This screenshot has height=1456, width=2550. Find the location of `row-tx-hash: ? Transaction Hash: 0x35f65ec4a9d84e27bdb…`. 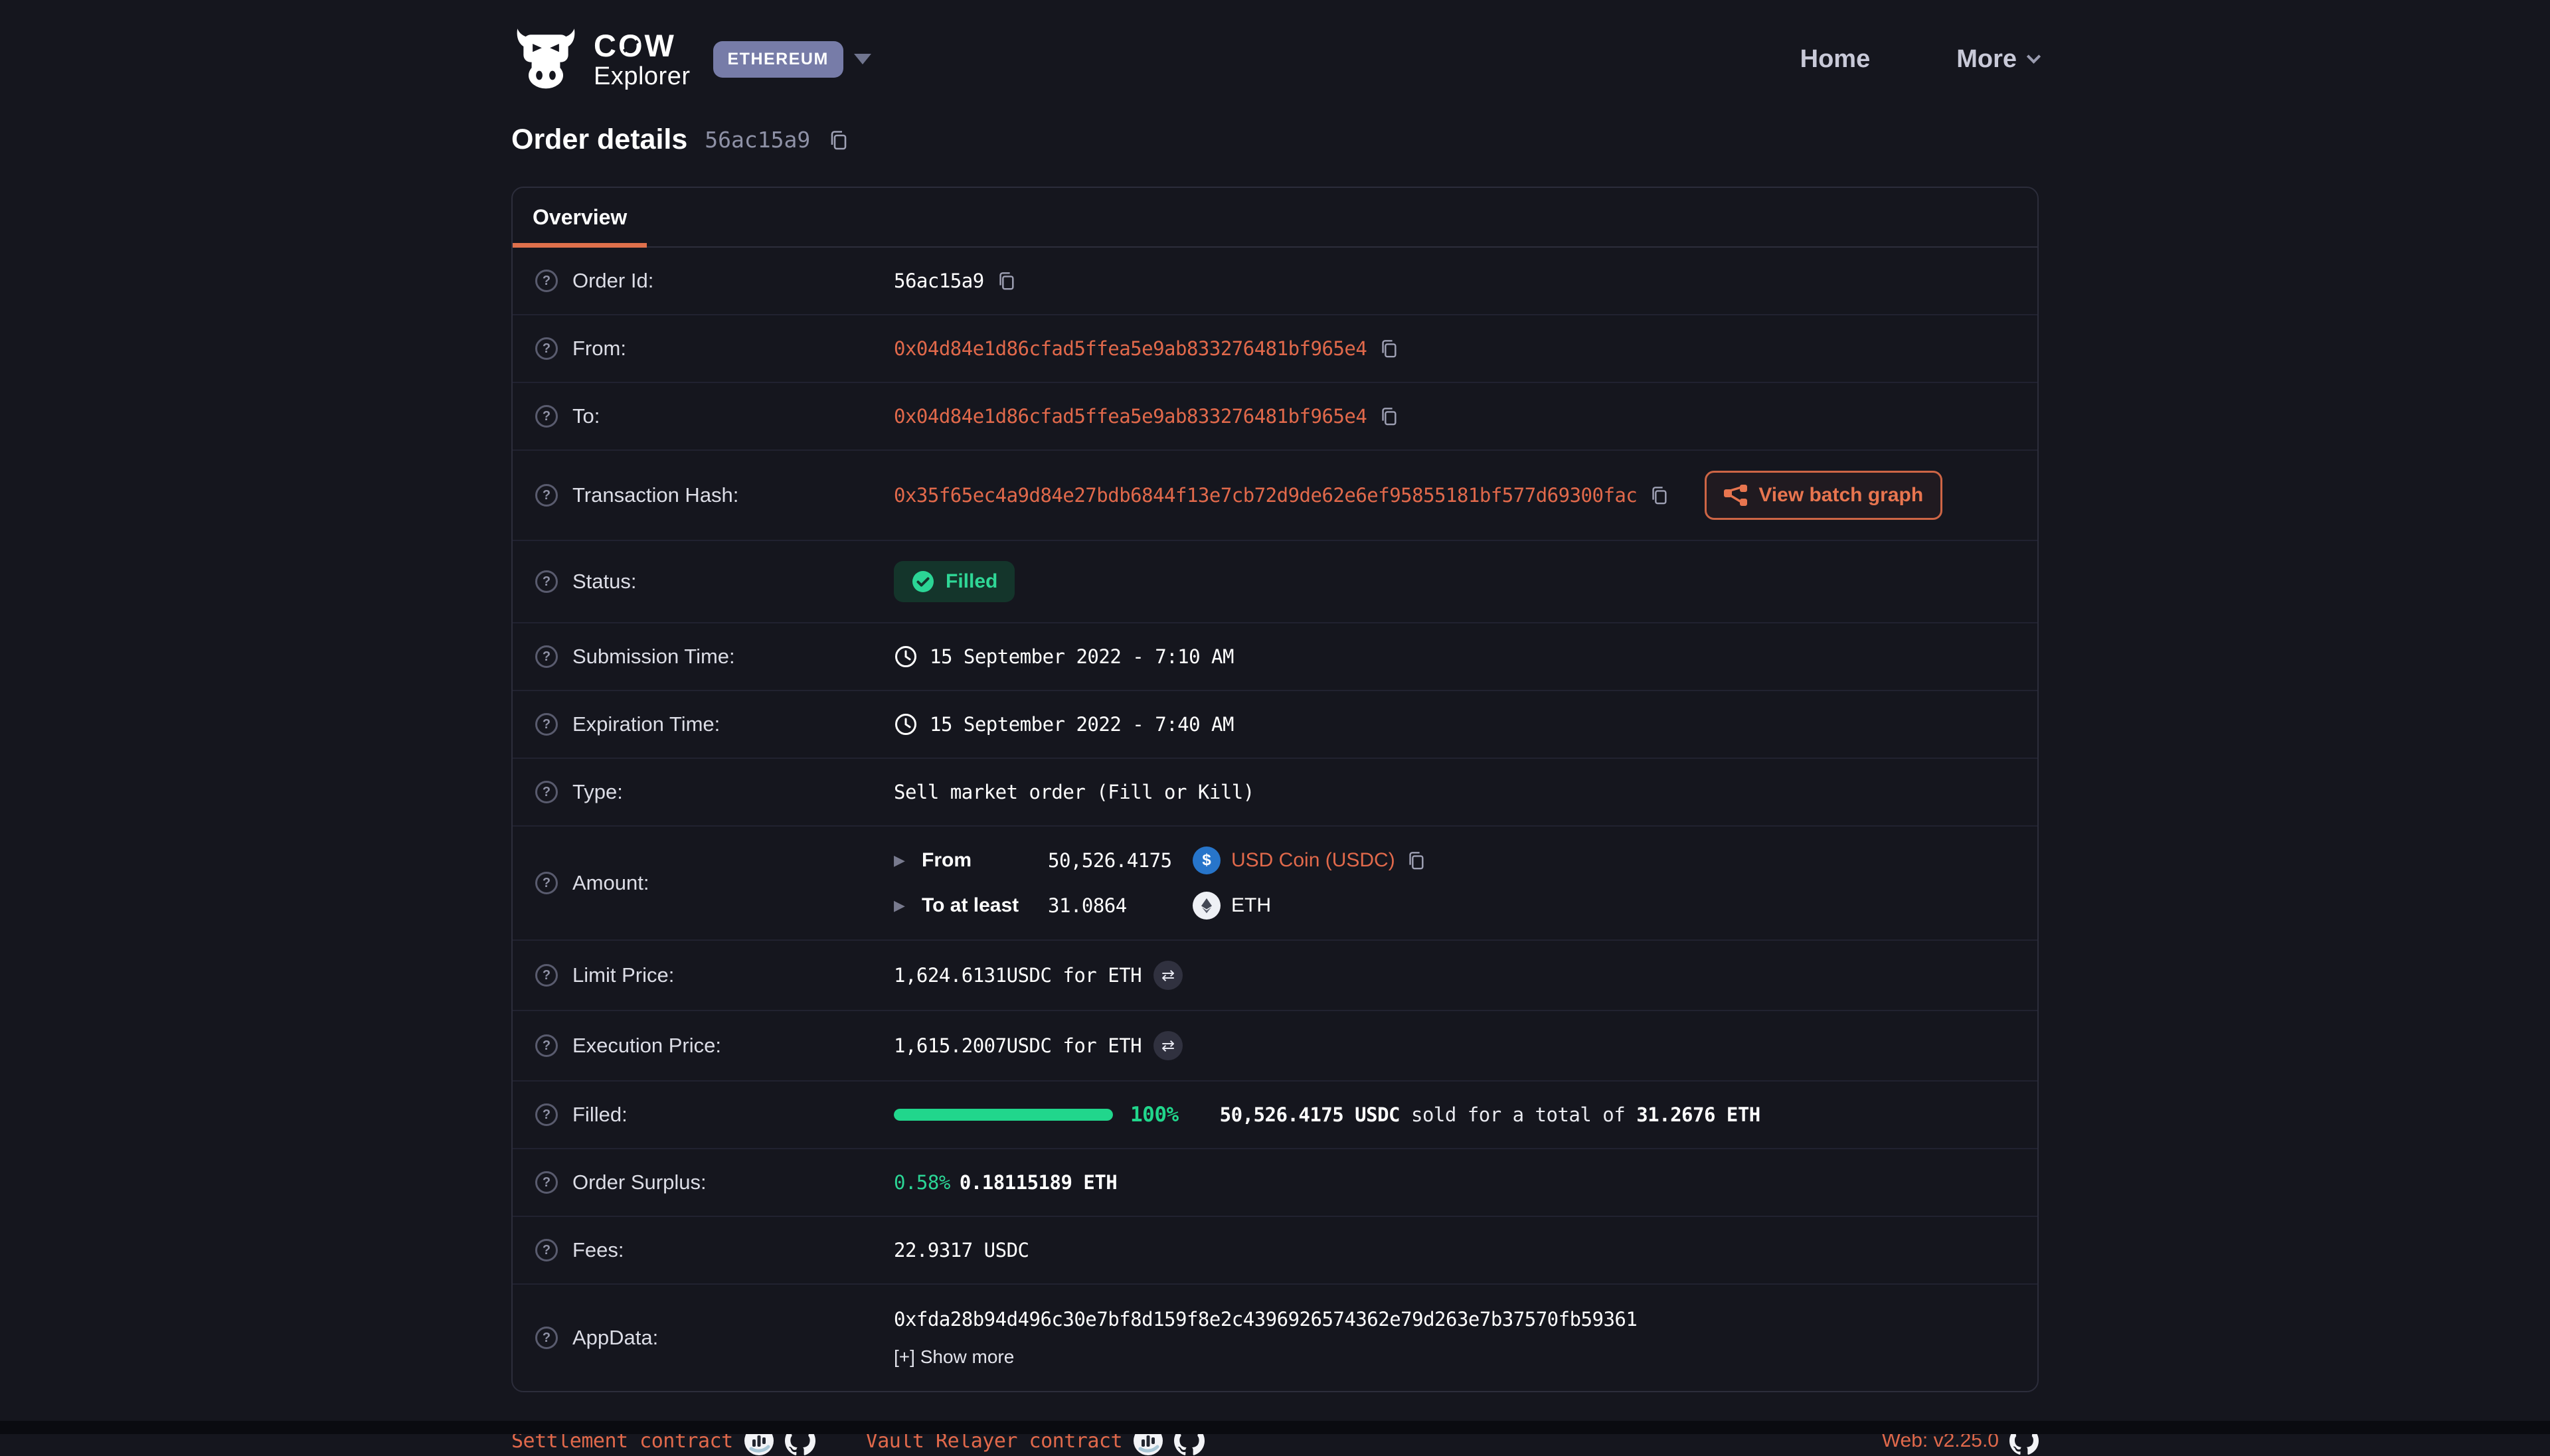

row-tx-hash: ? Transaction Hash: 0x35f65ec4a9d84e27bdb… is located at coordinates (1275, 496).